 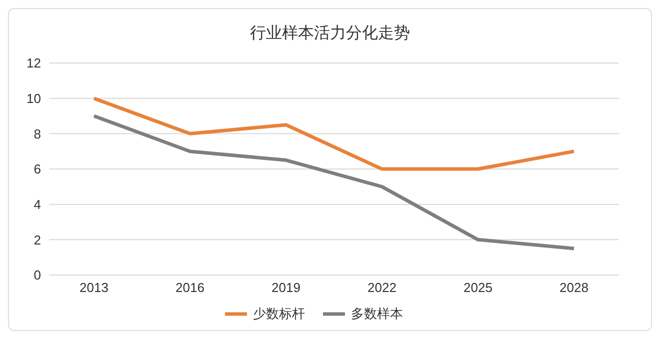 I want to click on x-tick-label: 2022, so click(x=382, y=288).